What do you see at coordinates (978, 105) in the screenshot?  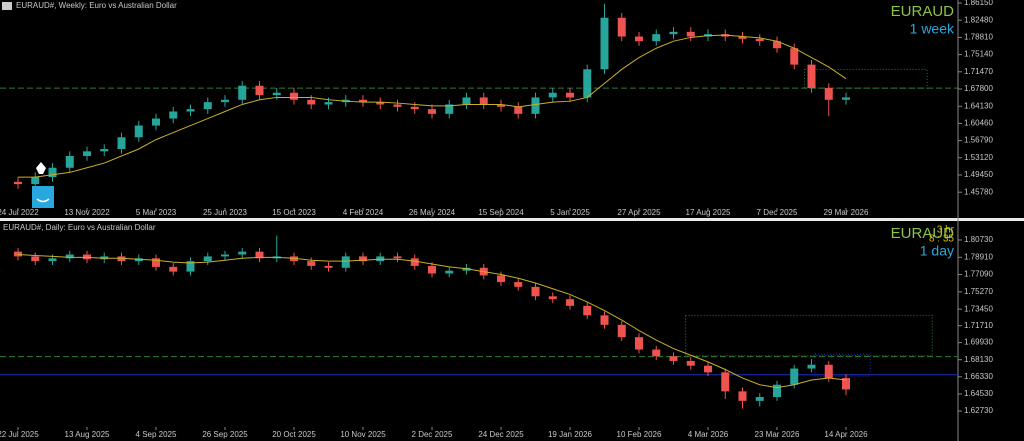 I see `y-tick-label: 1.64130` at bounding box center [978, 105].